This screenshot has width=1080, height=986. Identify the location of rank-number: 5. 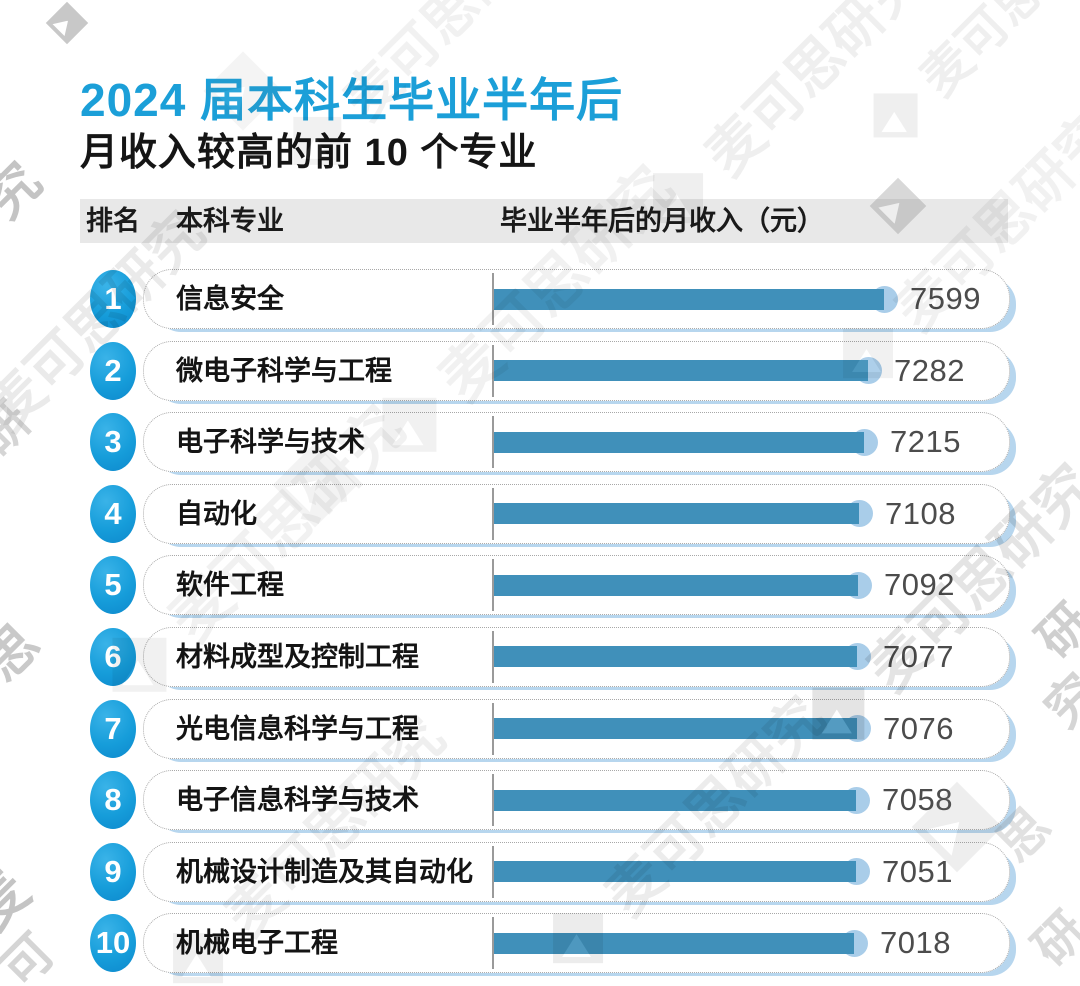
(113, 585).